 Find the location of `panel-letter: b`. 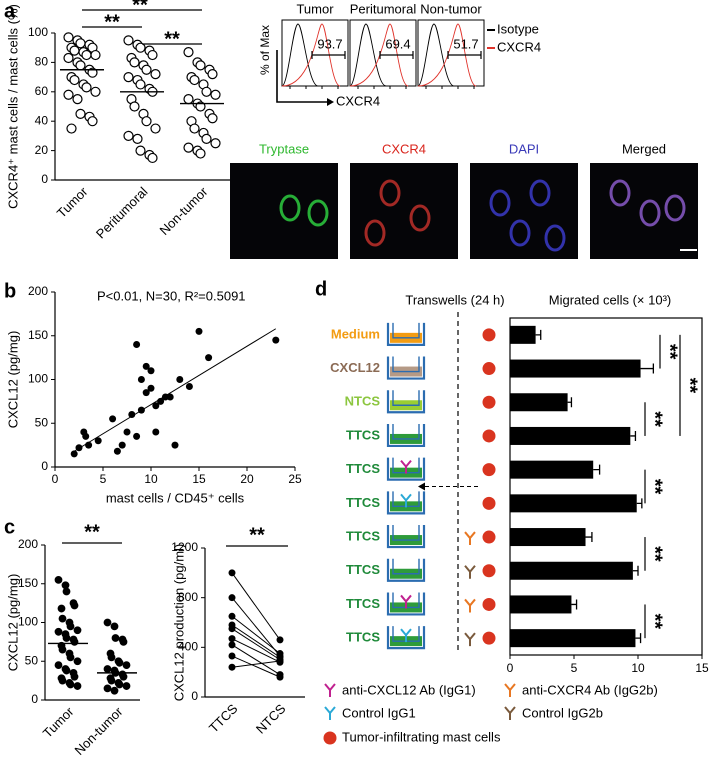

panel-letter: b is located at coordinates (10, 291).